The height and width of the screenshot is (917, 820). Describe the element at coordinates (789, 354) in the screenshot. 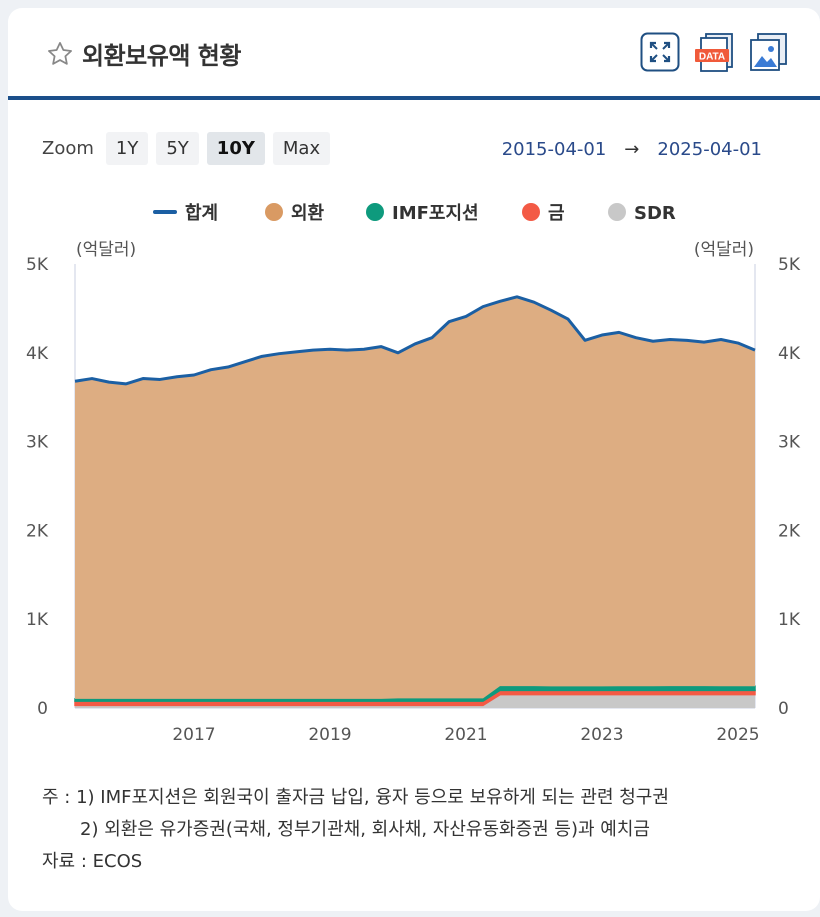

I see `y-tick-right-4K: 4K` at that location.